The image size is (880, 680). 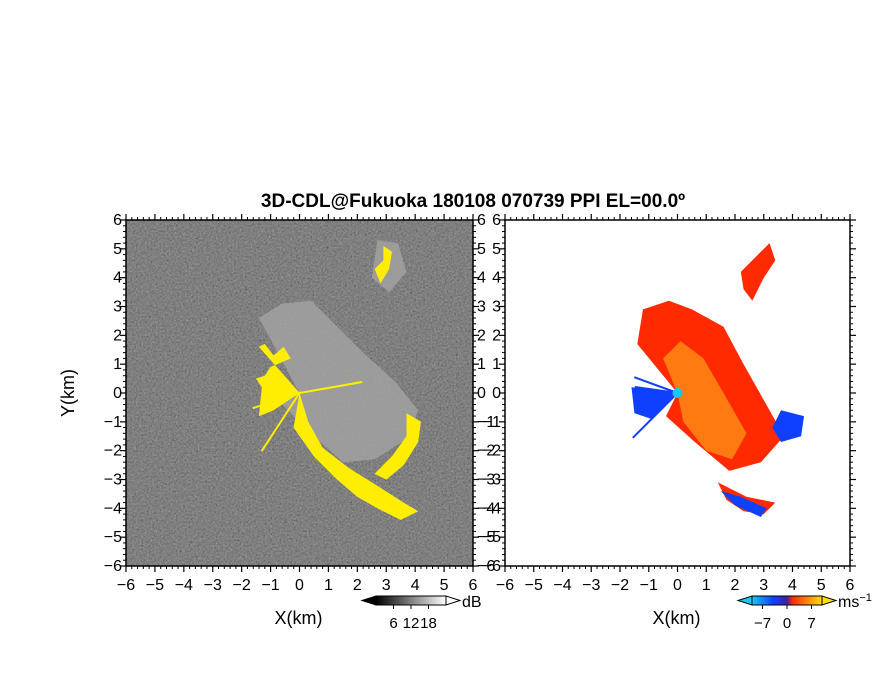 I want to click on reflectivity-ppi-data-layer, so click(x=336, y=380).